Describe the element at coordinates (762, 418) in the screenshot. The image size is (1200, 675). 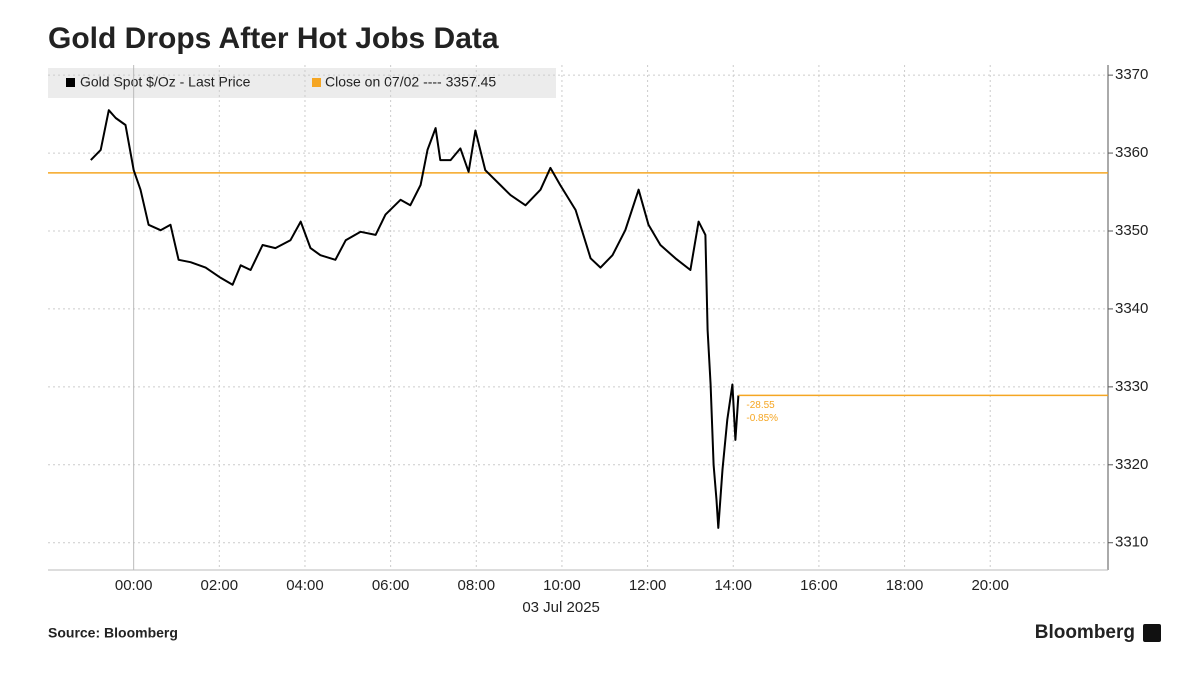
I see `change-pct-label: -0.85%` at that location.